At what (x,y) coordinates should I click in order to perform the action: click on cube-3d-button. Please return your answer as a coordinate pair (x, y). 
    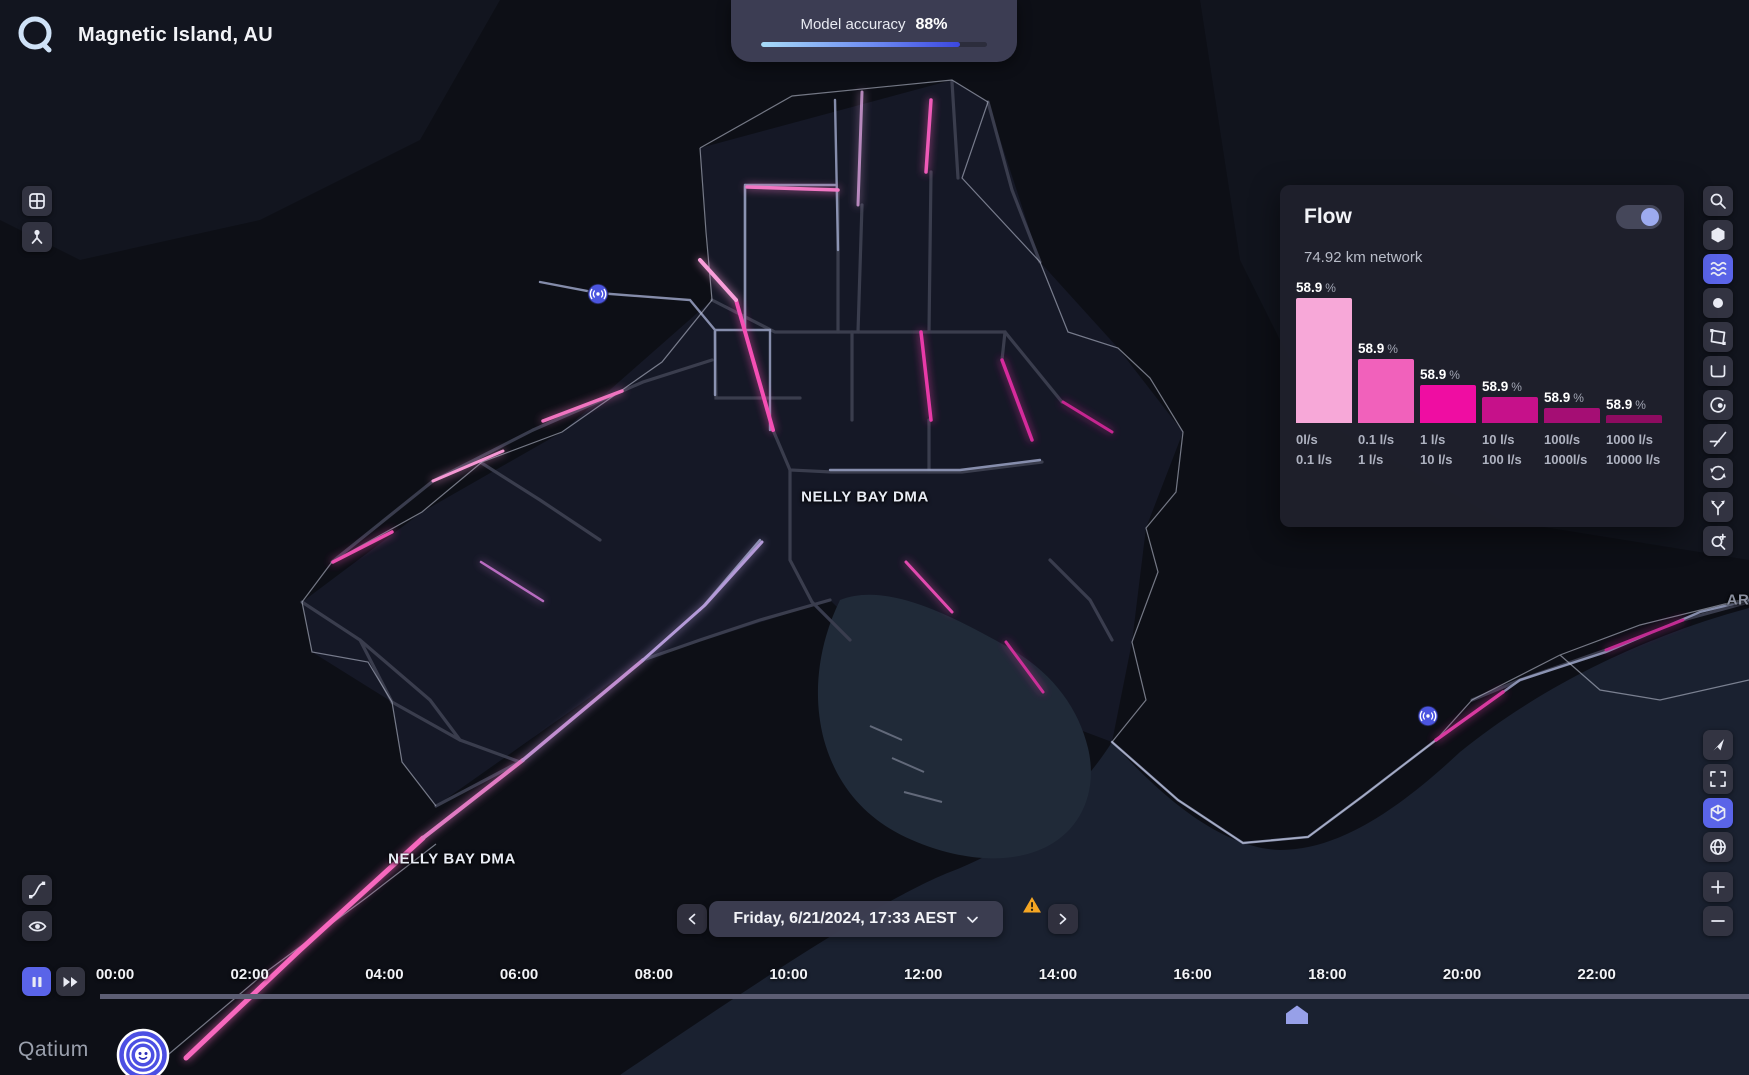
    Looking at the image, I should click on (1718, 813).